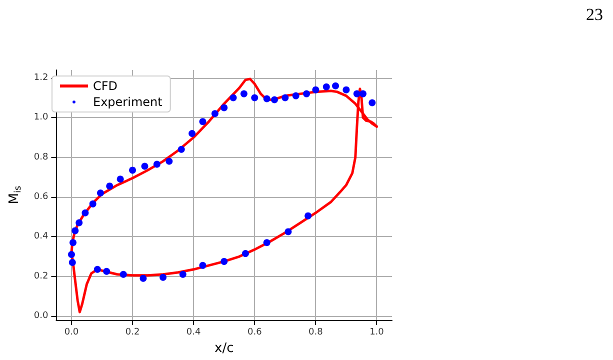  I want to click on y-tick-label: 1.2, so click(41, 77).